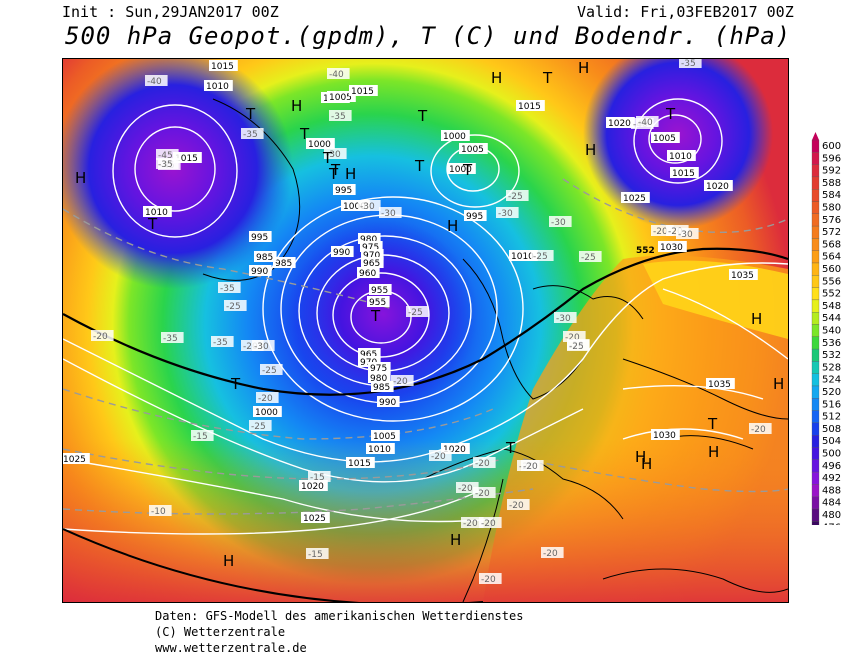  I want to click on temperature-label: -15, so click(200, 437).